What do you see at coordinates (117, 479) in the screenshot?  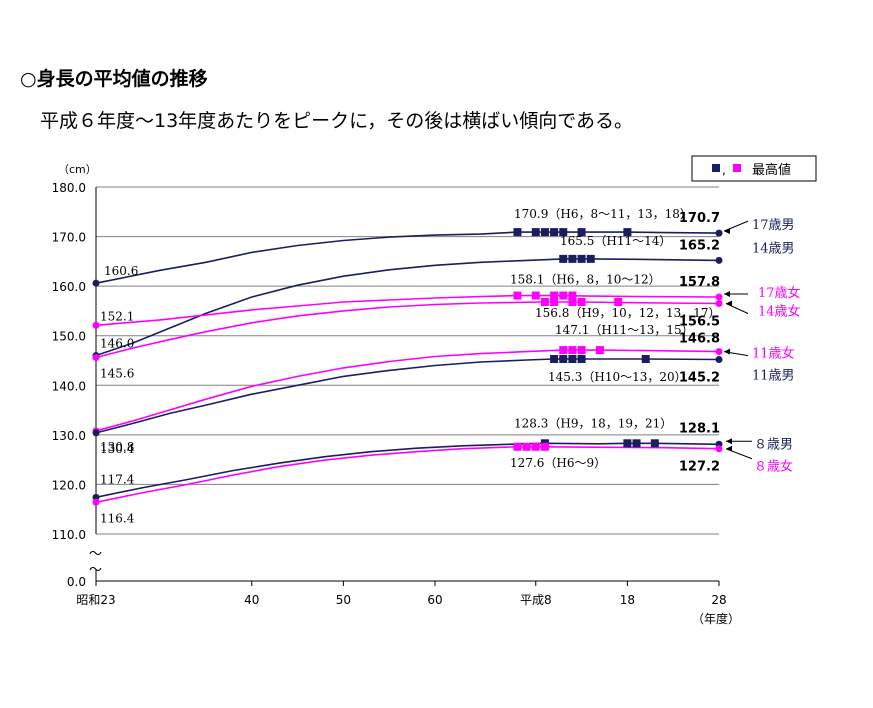 I see `start-value-label: 117.4` at bounding box center [117, 479].